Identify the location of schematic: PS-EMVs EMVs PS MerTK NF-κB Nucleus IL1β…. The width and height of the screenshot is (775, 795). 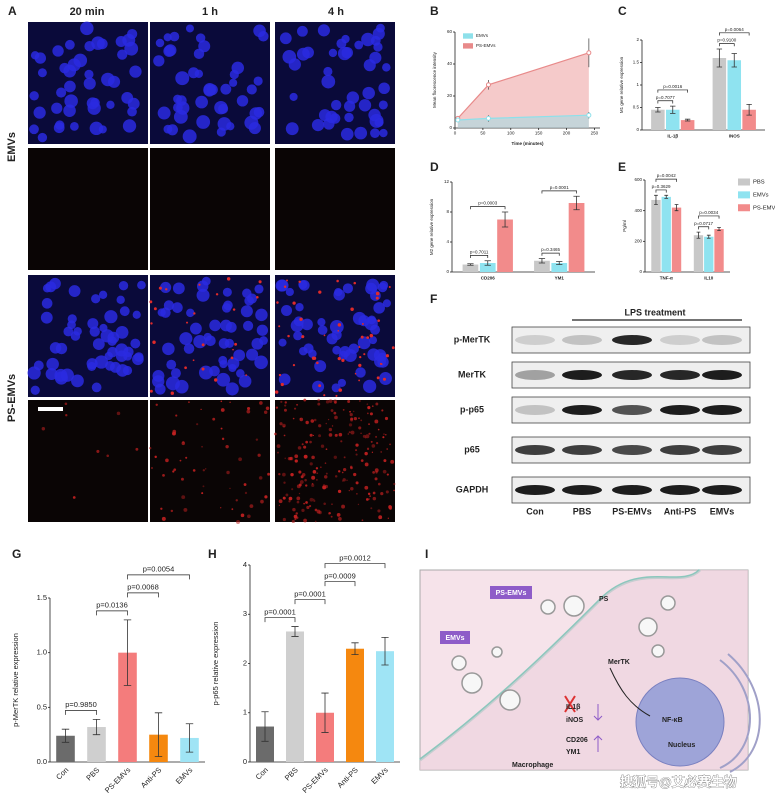
(590, 670).